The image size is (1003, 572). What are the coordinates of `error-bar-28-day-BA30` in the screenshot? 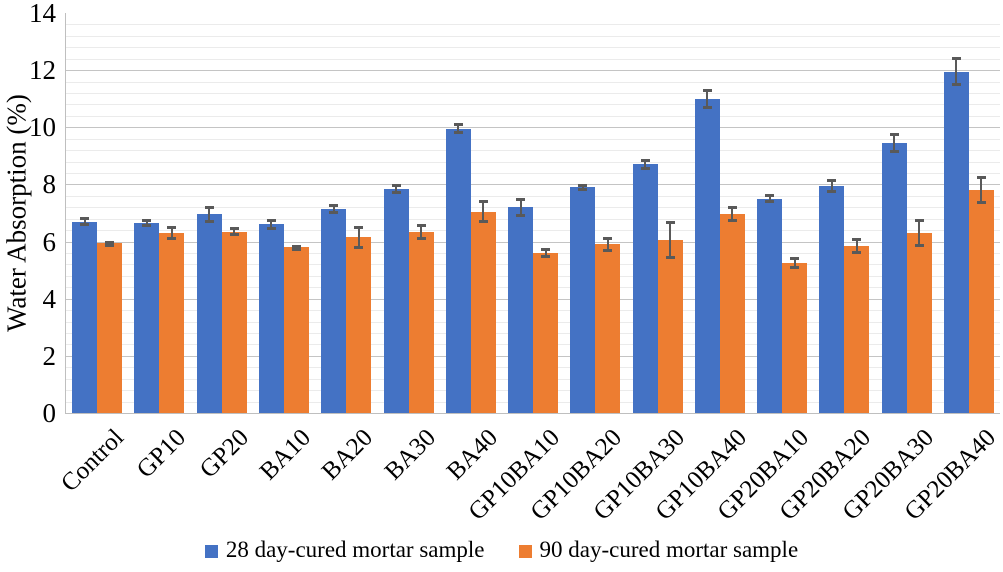 It's located at (396, 188).